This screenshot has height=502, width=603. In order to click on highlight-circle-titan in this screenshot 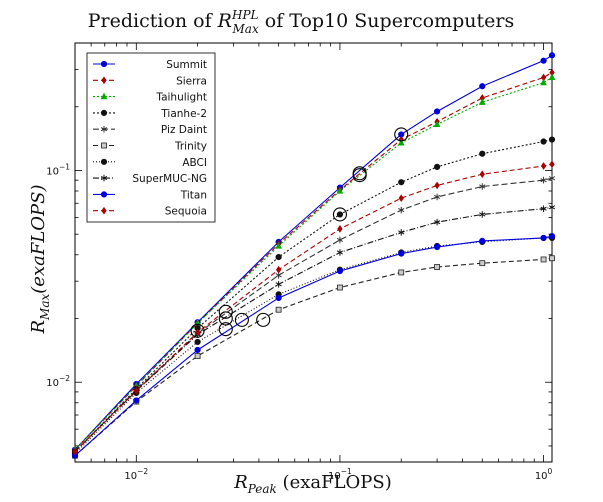, I will do `click(241, 319)`.